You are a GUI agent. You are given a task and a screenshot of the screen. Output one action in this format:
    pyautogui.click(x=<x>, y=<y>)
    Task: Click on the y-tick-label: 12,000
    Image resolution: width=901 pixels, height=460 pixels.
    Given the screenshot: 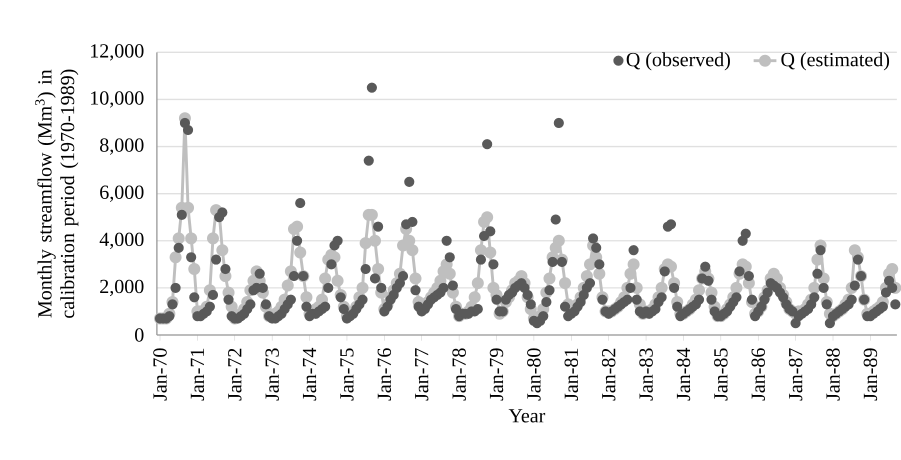 What is the action you would take?
    pyautogui.click(x=117, y=52)
    